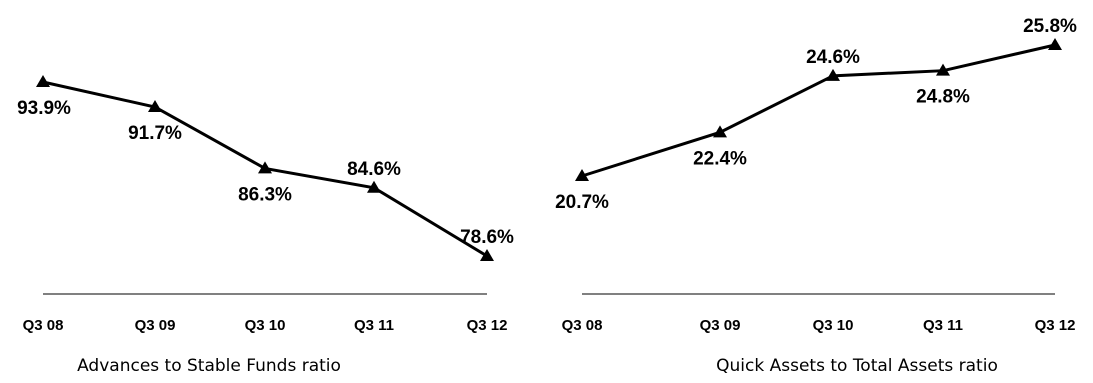 This screenshot has width=1093, height=383. What do you see at coordinates (265, 194) in the screenshot?
I see `data-label: 86.3%` at bounding box center [265, 194].